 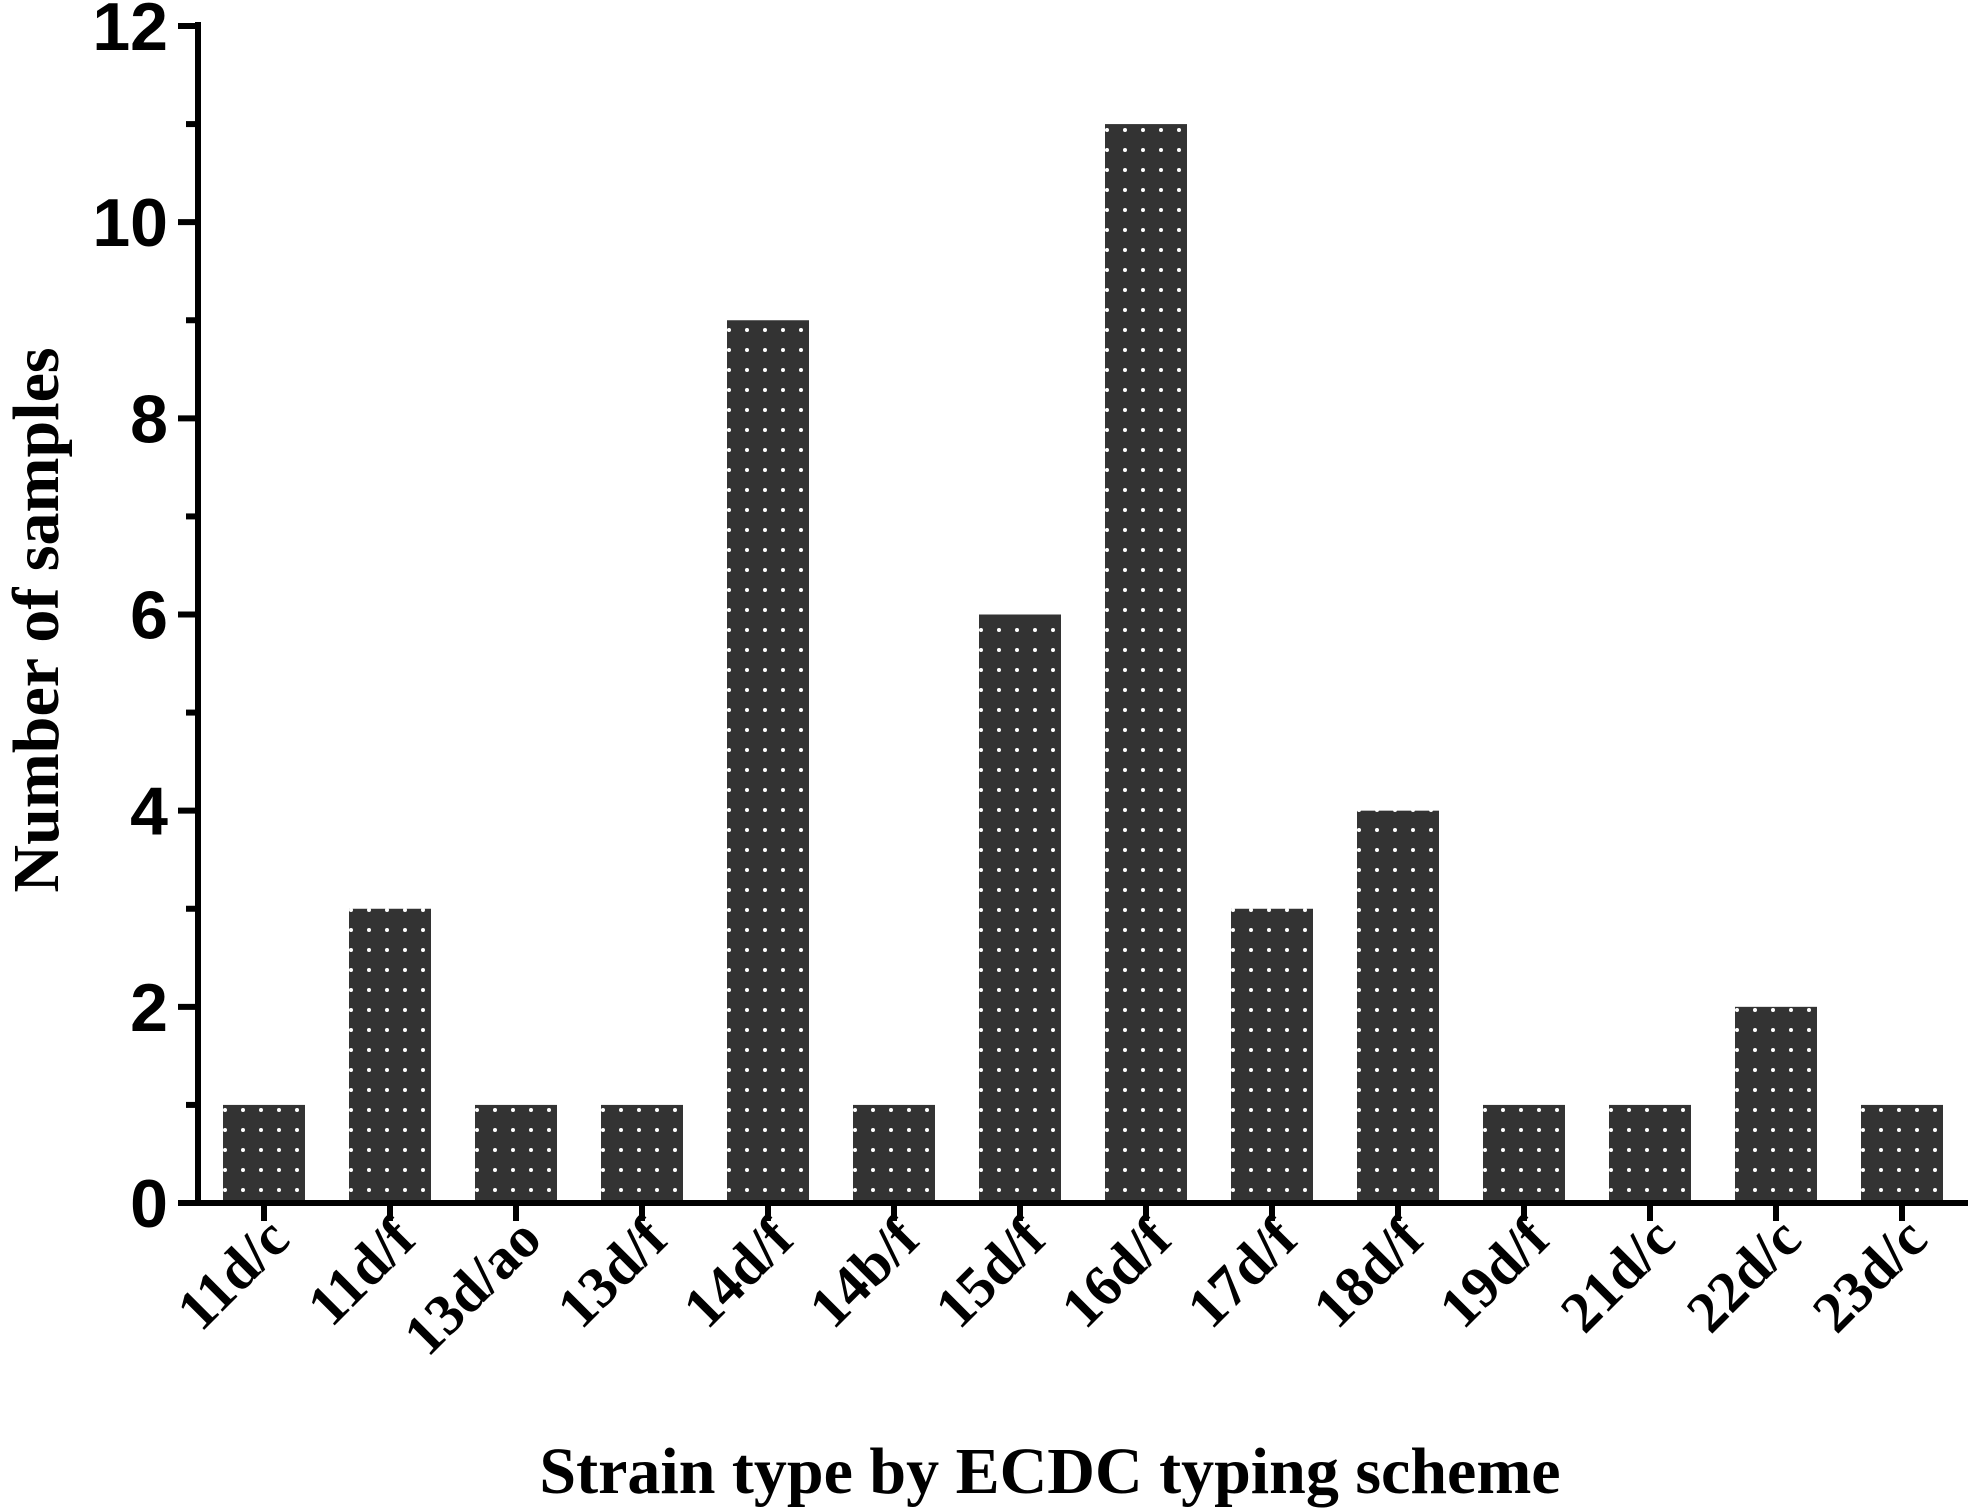 I want to click on bar-14b-f, so click(x=894, y=1153).